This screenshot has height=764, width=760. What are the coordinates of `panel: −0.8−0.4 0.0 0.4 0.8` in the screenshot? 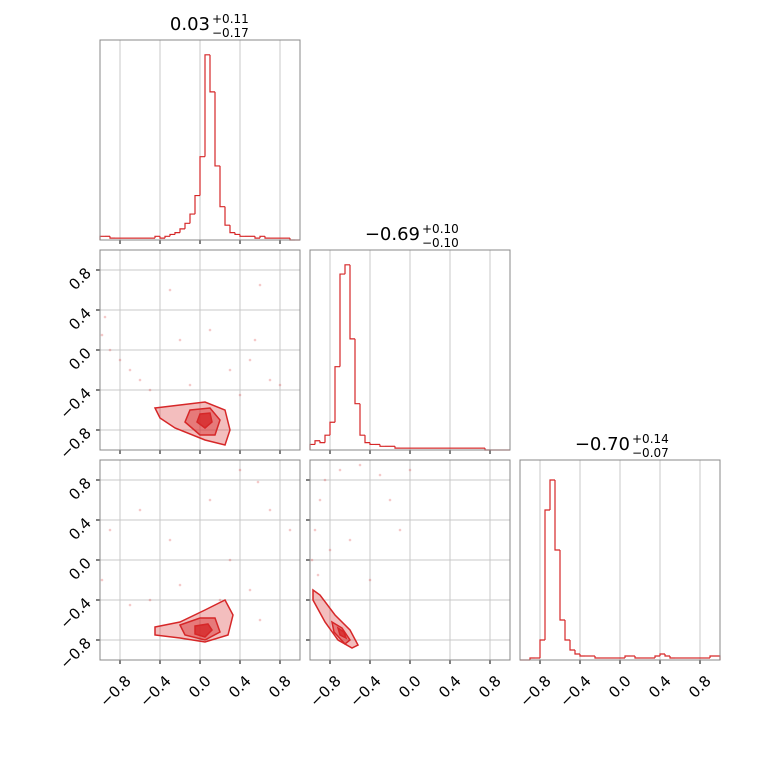 It's located at (178, 356).